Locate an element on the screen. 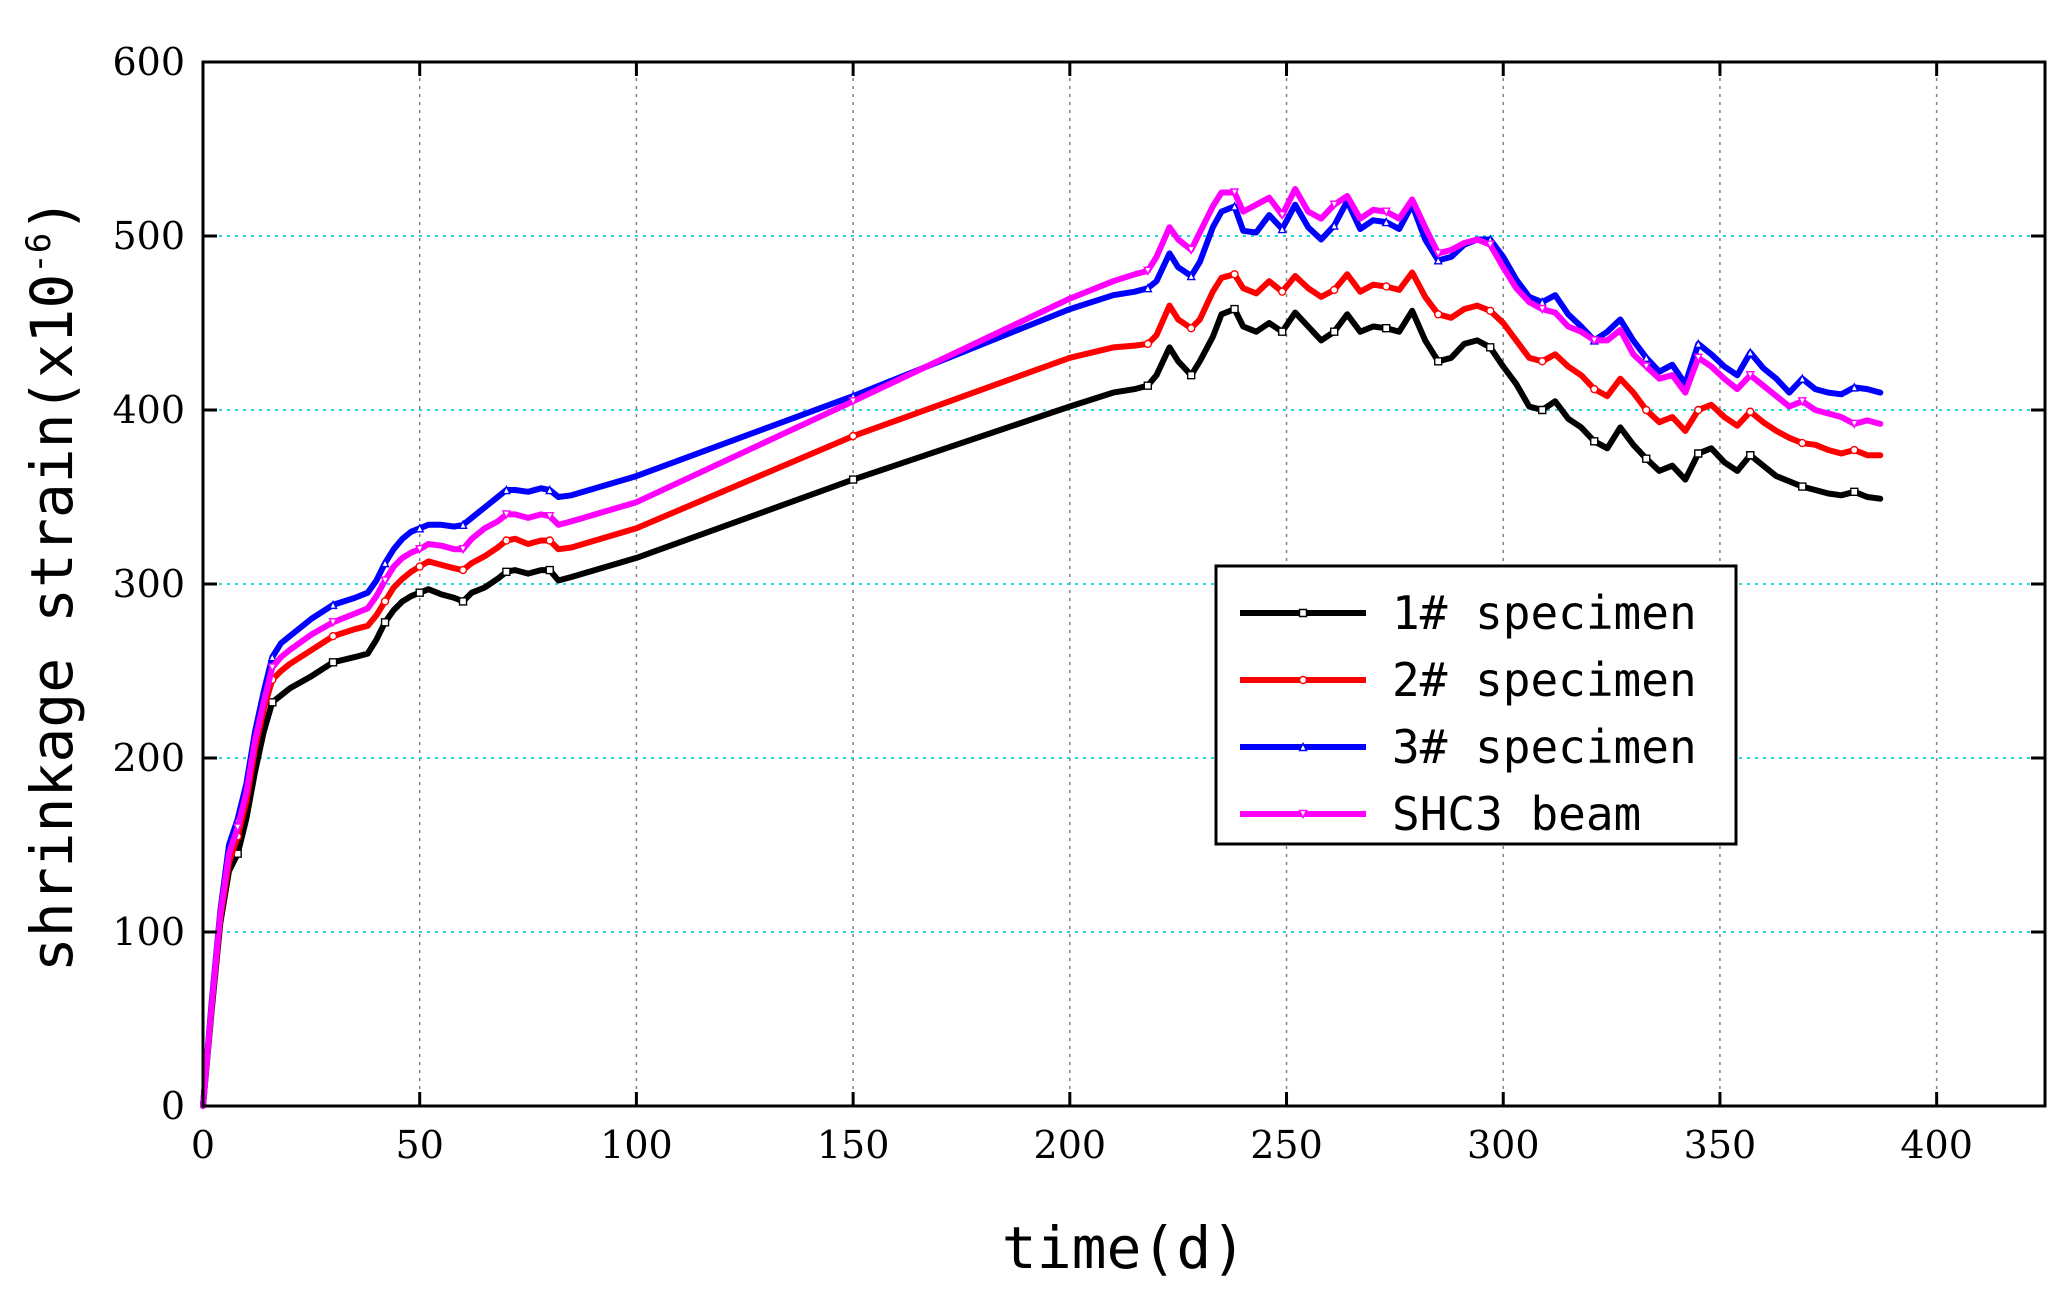 This screenshot has height=1297, width=2072. y-axis-title-exponent: -6 is located at coordinates (39, 253).